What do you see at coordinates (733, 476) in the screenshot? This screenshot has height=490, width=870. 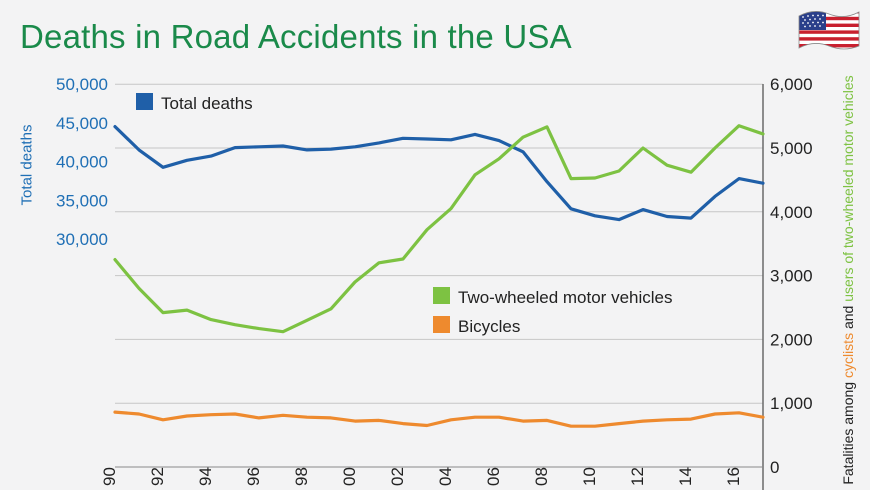 I see `x-tick-label: 16` at bounding box center [733, 476].